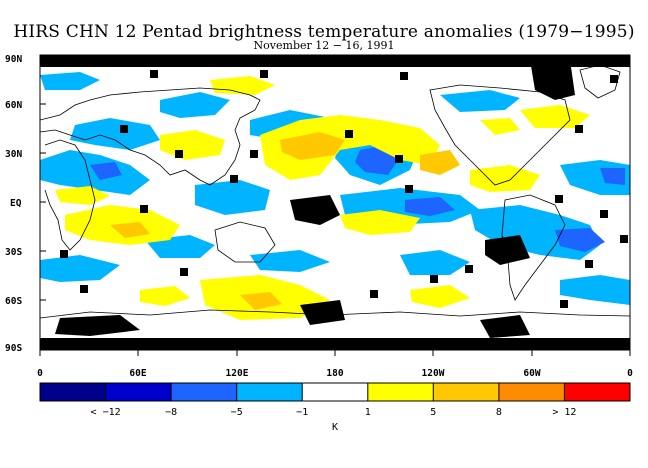 The image size is (648, 468). I want to click on lat-label-eq: EQ, so click(16, 203).